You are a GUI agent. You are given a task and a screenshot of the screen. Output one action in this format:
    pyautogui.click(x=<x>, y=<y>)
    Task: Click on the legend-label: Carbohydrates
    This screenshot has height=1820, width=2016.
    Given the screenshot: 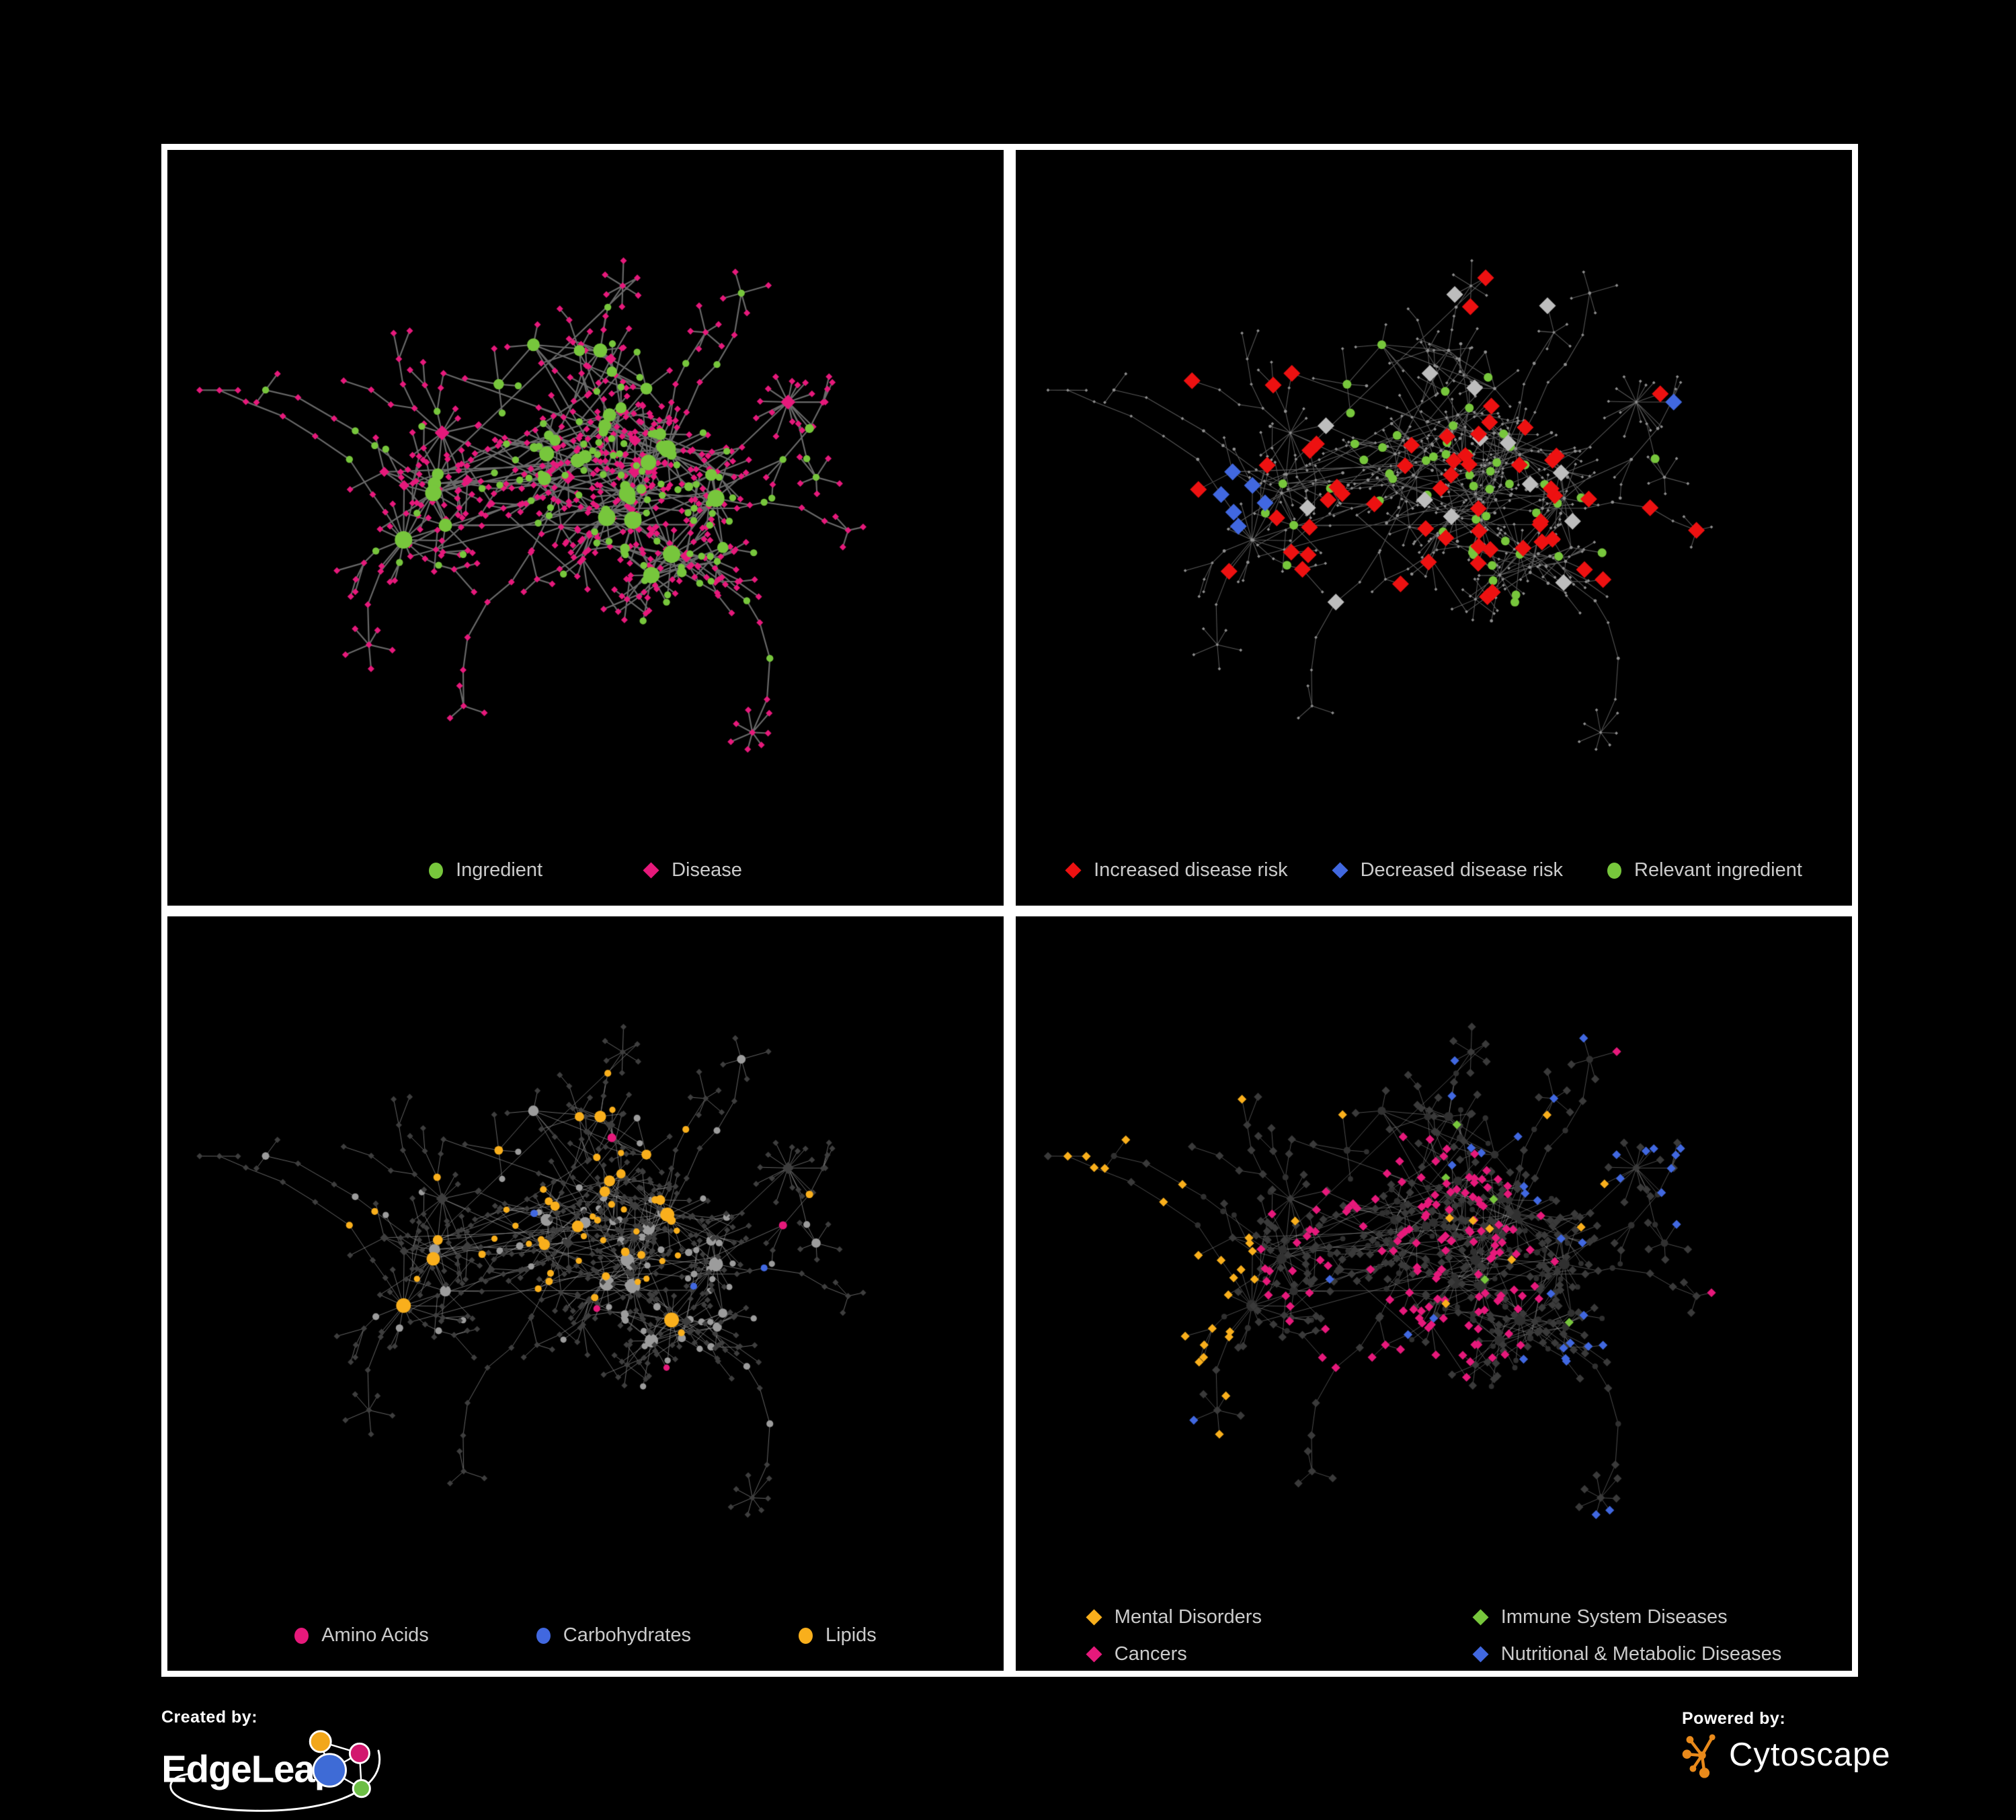 What is the action you would take?
    pyautogui.click(x=627, y=1635)
    